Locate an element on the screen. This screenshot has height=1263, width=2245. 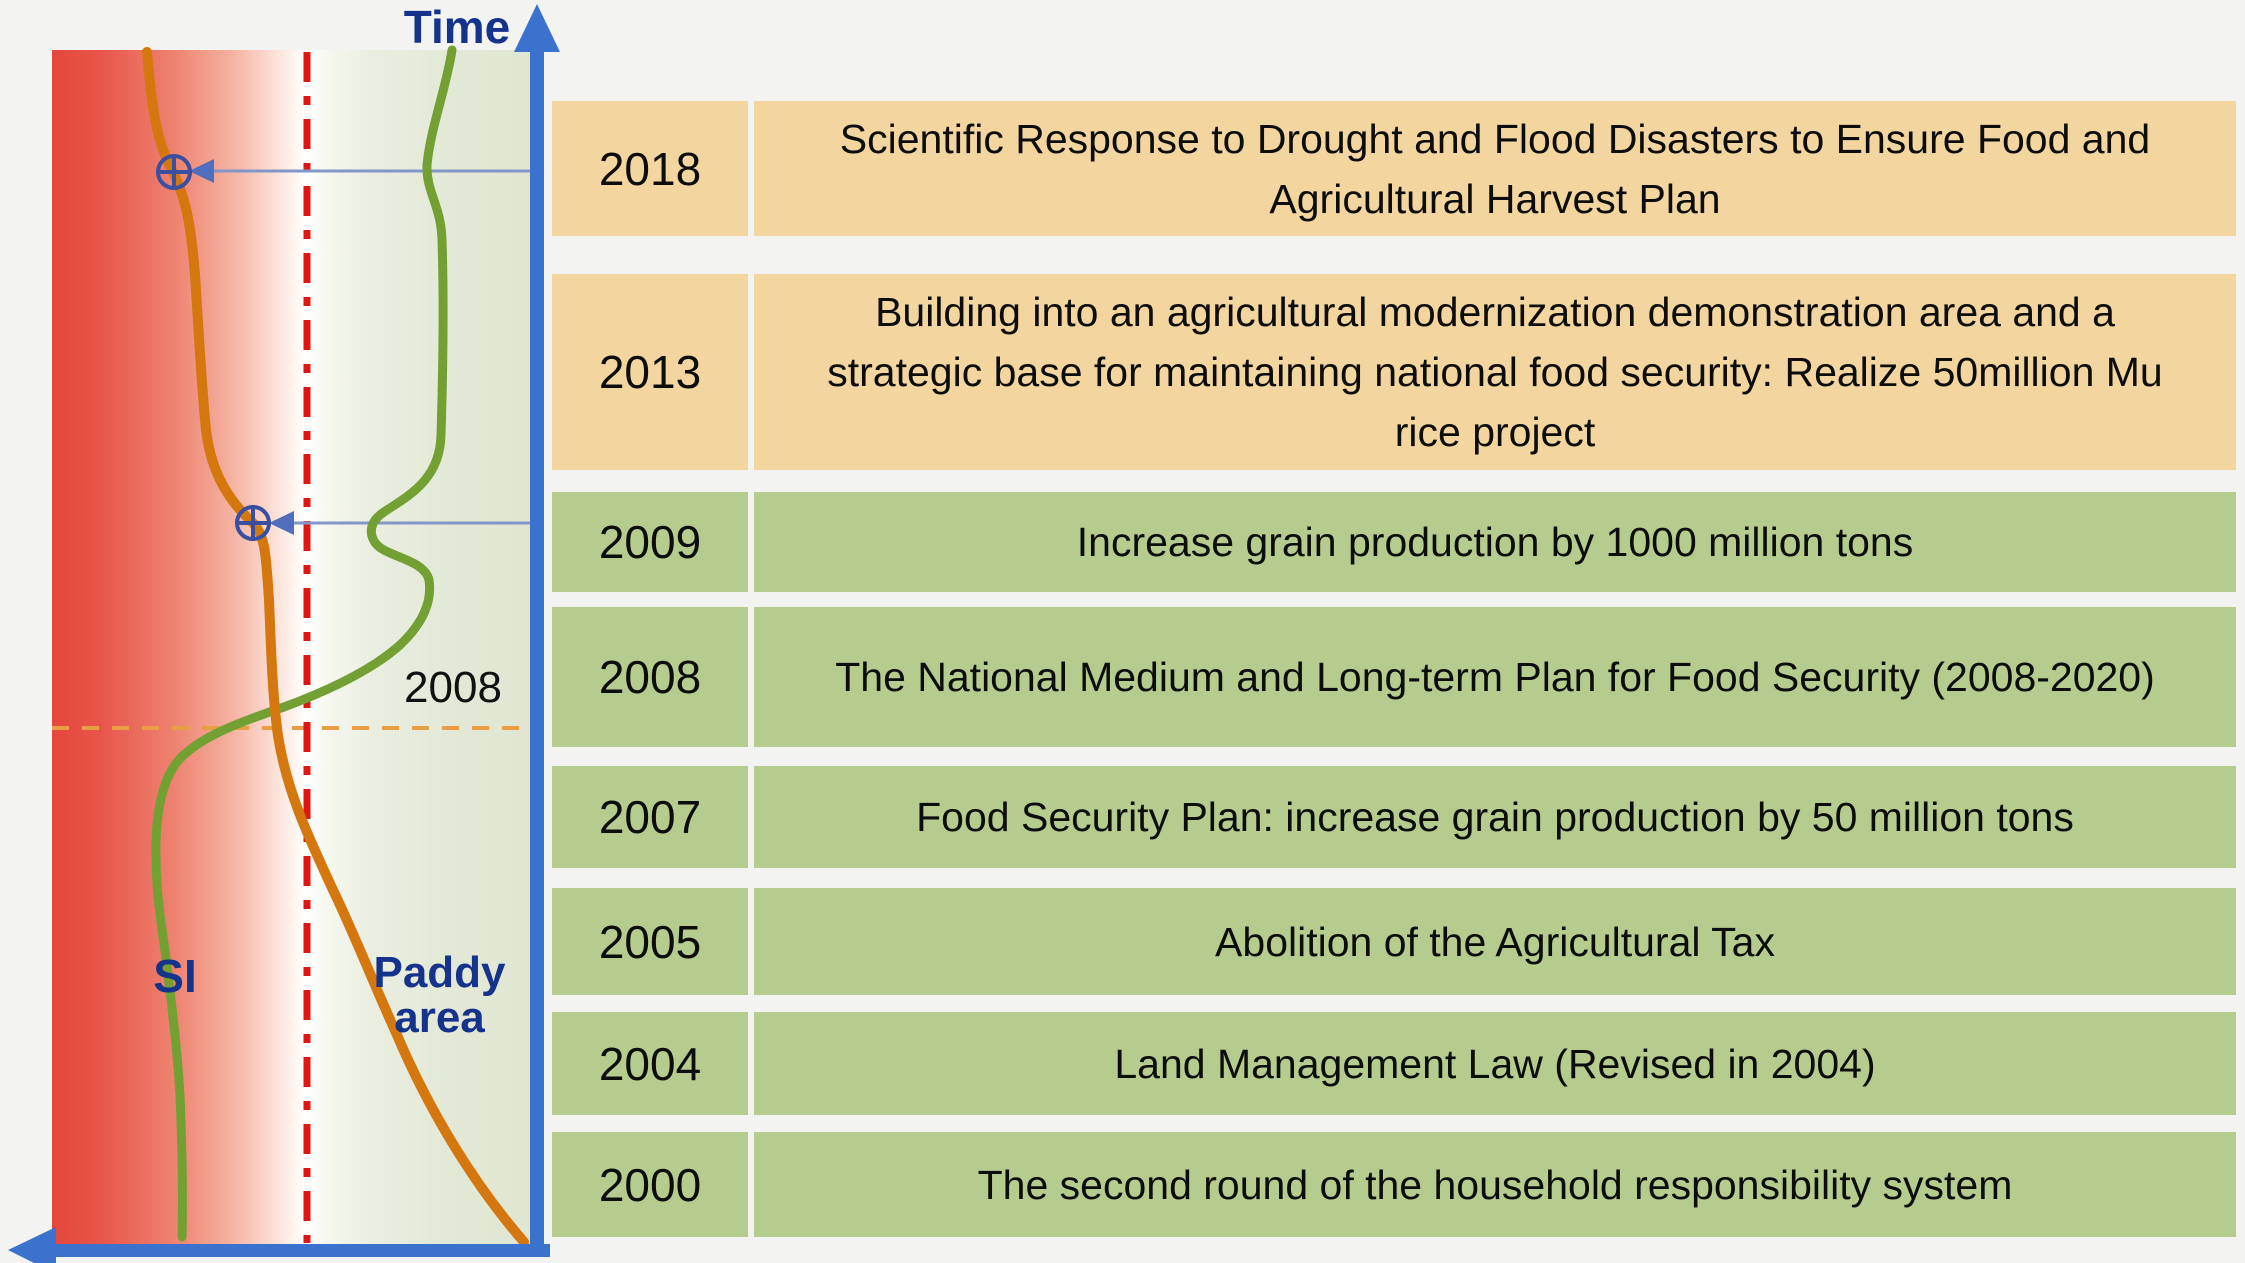
callout-arrowhead-2009-icon is located at coordinates (281, 523).